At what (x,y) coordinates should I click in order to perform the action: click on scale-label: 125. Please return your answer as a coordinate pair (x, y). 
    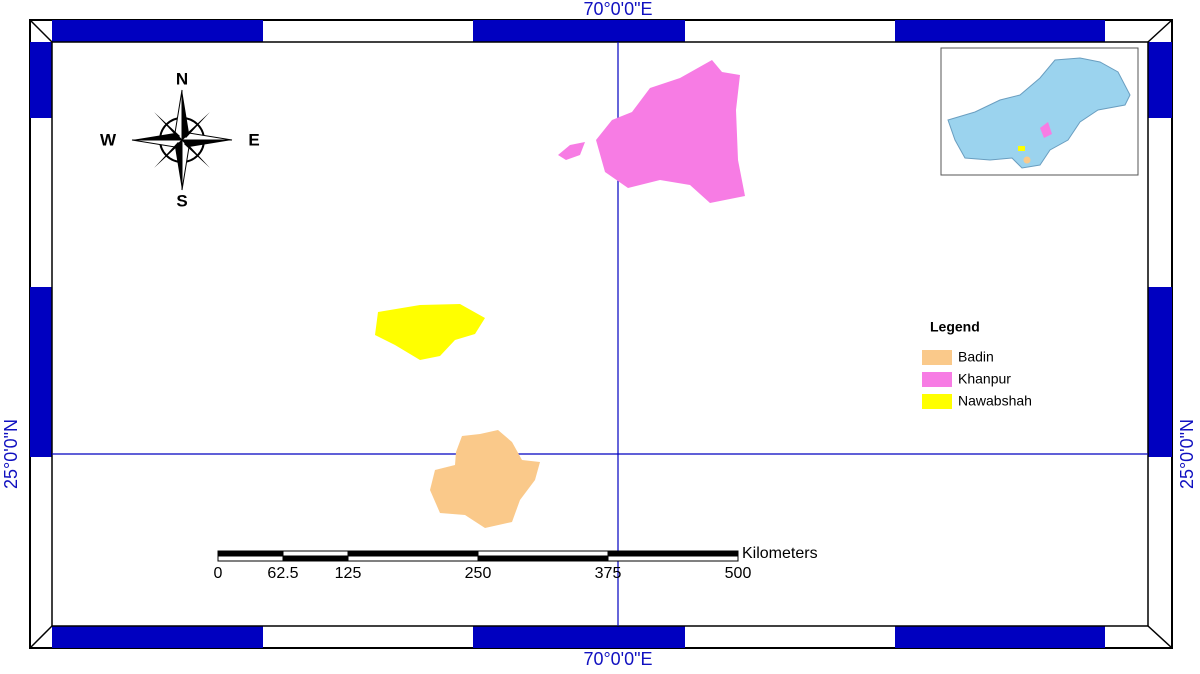
    Looking at the image, I should click on (348, 573).